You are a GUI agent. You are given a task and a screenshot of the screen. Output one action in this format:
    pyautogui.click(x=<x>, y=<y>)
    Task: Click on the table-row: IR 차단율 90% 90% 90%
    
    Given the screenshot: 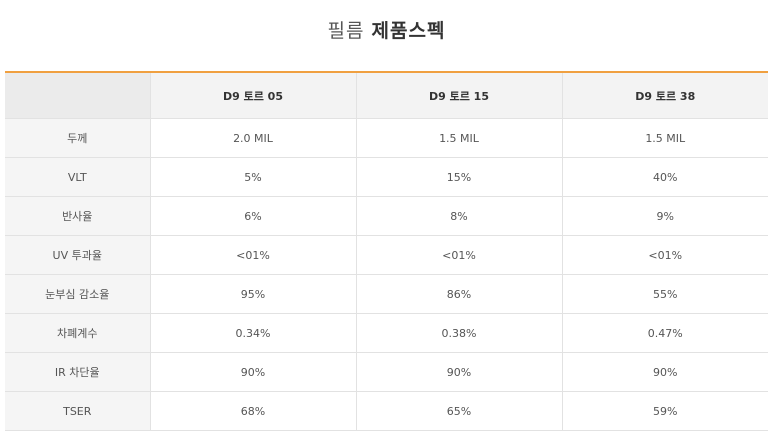 What is the action you would take?
    pyautogui.click(x=386, y=372)
    